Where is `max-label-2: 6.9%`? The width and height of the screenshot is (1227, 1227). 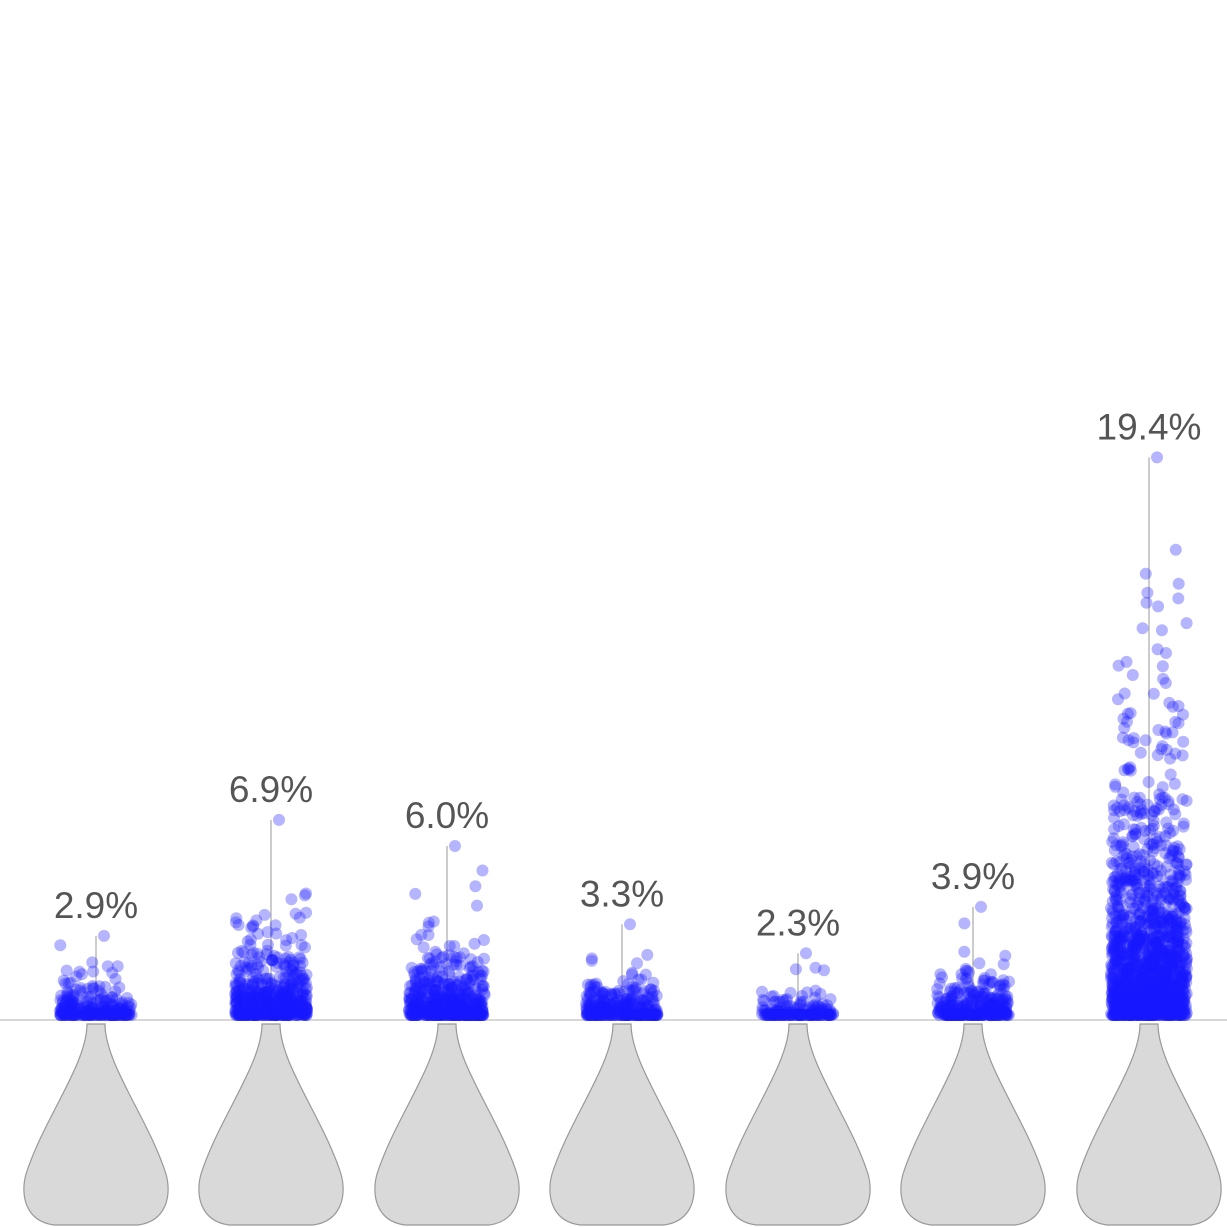 max-label-2: 6.9% is located at coordinates (271, 789).